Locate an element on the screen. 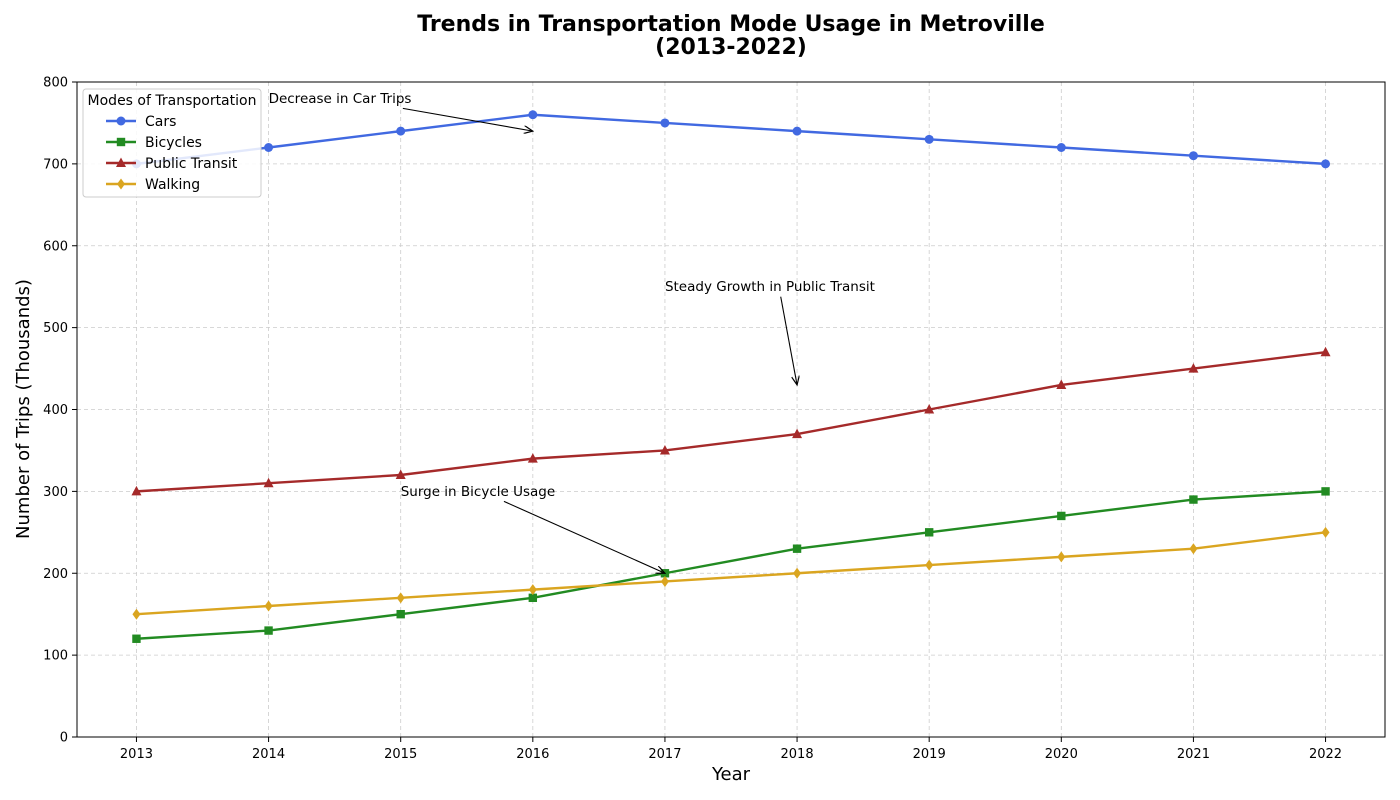  legend-marker-walking is located at coordinates (121, 184).